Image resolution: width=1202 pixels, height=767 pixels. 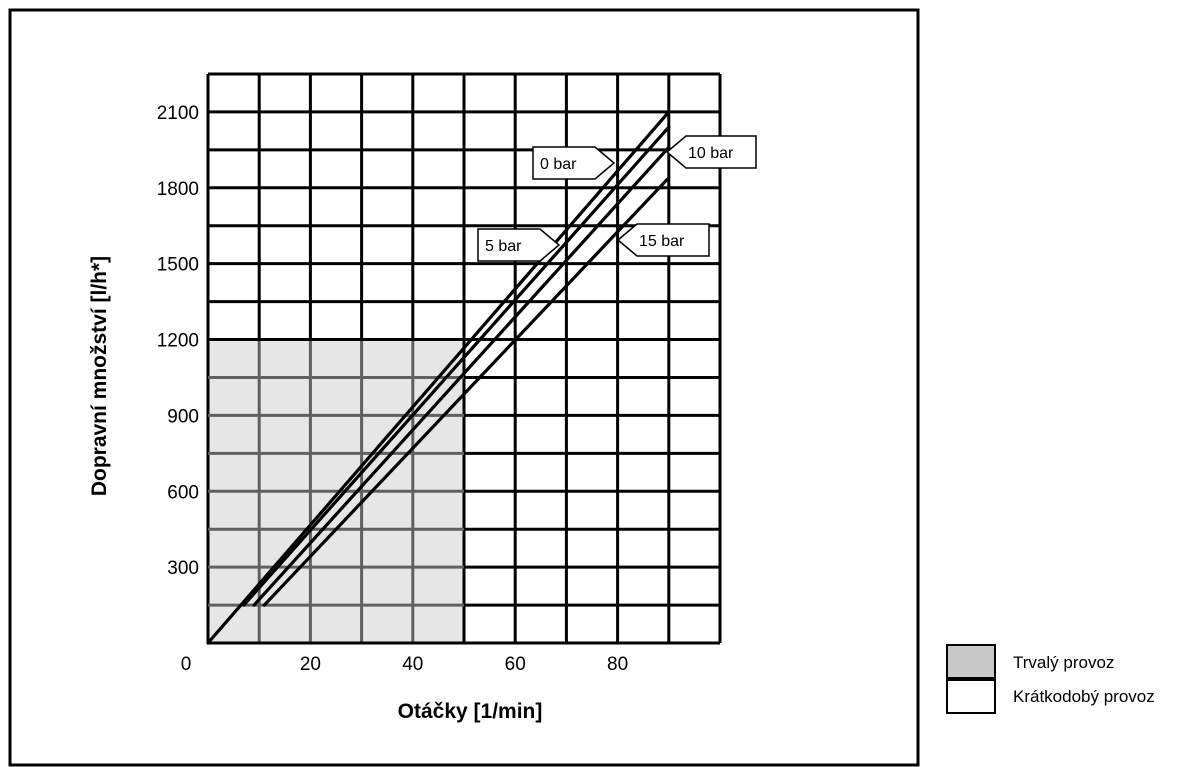 I want to click on y-tick-label: 300, so click(x=183, y=568).